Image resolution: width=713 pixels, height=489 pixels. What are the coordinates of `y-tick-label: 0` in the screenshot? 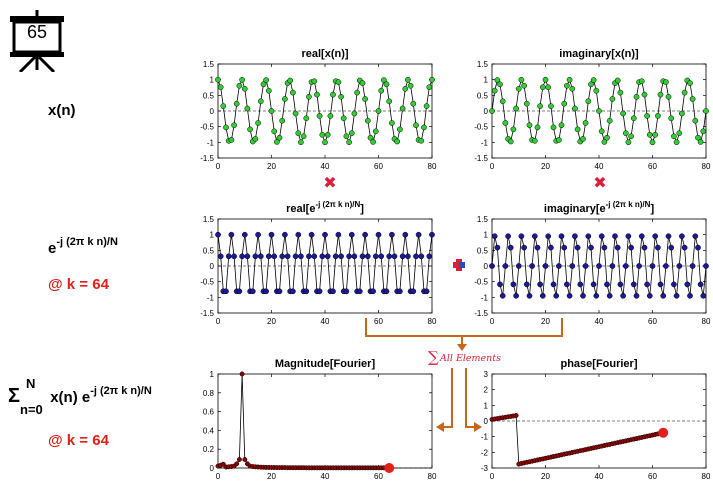 It's located at (212, 266).